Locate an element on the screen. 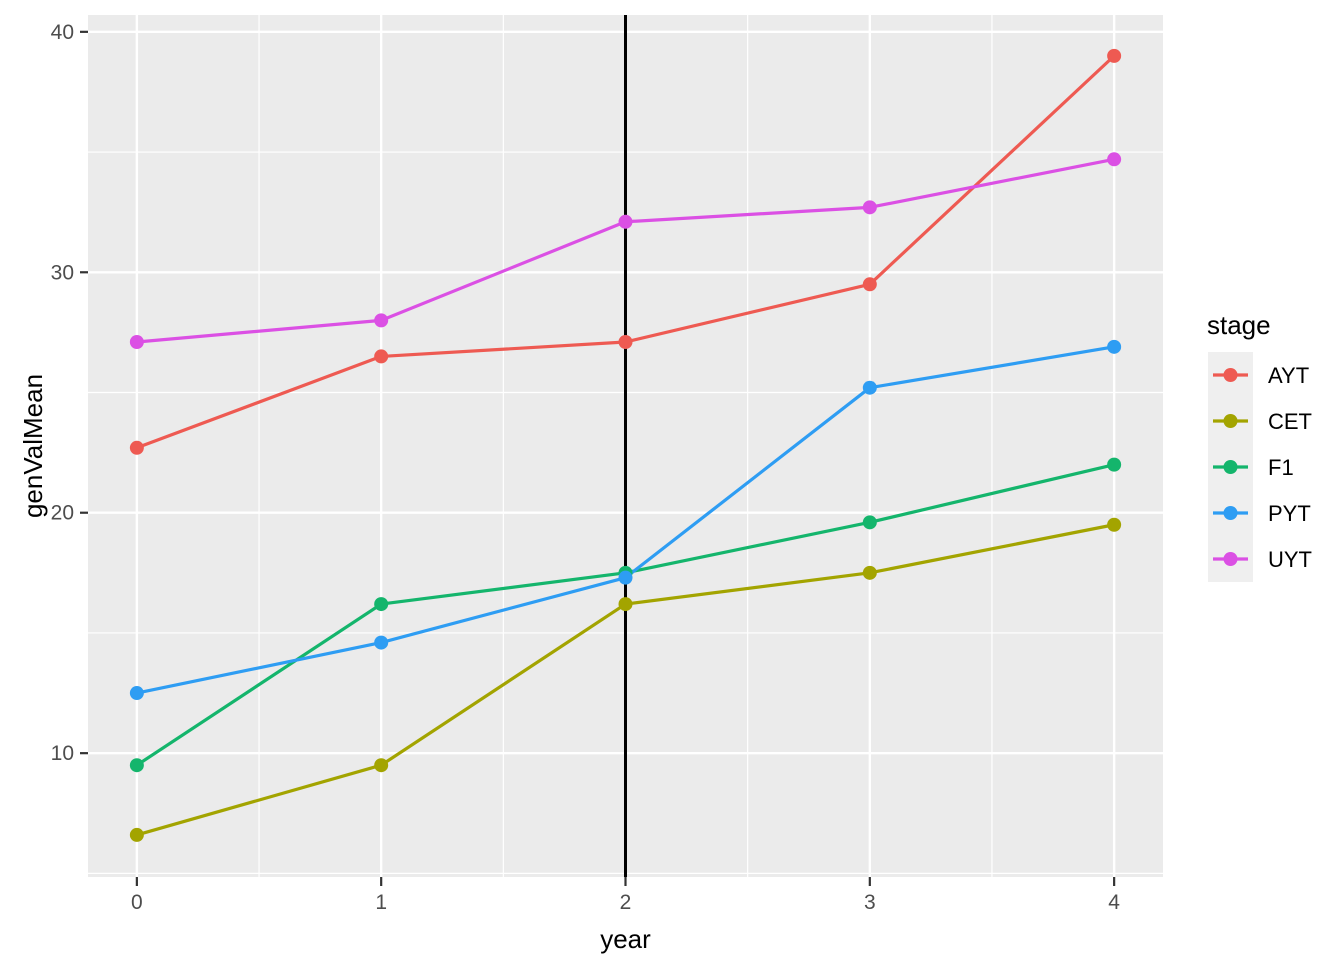 Image resolution: width=1344 pixels, height=960 pixels. y-tick-label: 20 is located at coordinates (62, 513).